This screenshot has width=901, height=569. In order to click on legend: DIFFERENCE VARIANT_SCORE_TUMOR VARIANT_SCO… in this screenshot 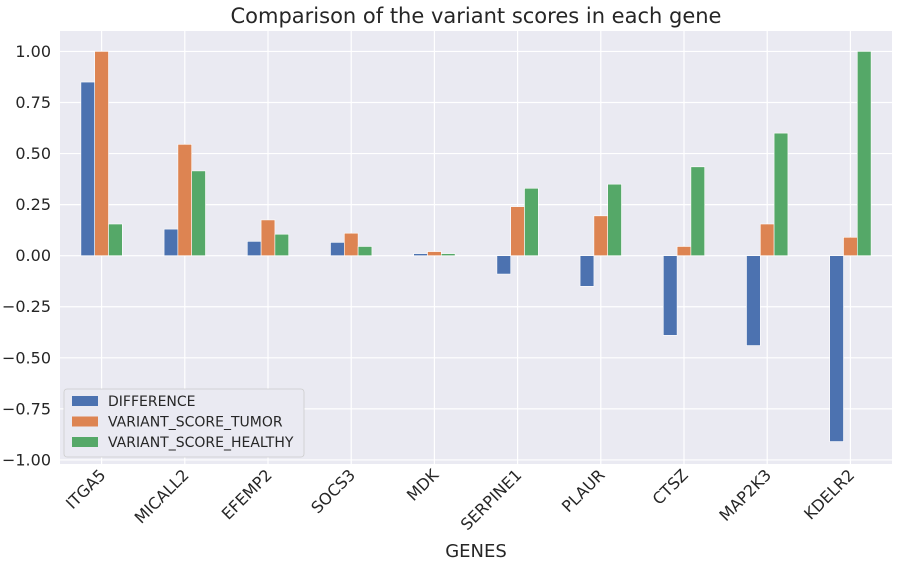, I will do `click(184, 423)`.